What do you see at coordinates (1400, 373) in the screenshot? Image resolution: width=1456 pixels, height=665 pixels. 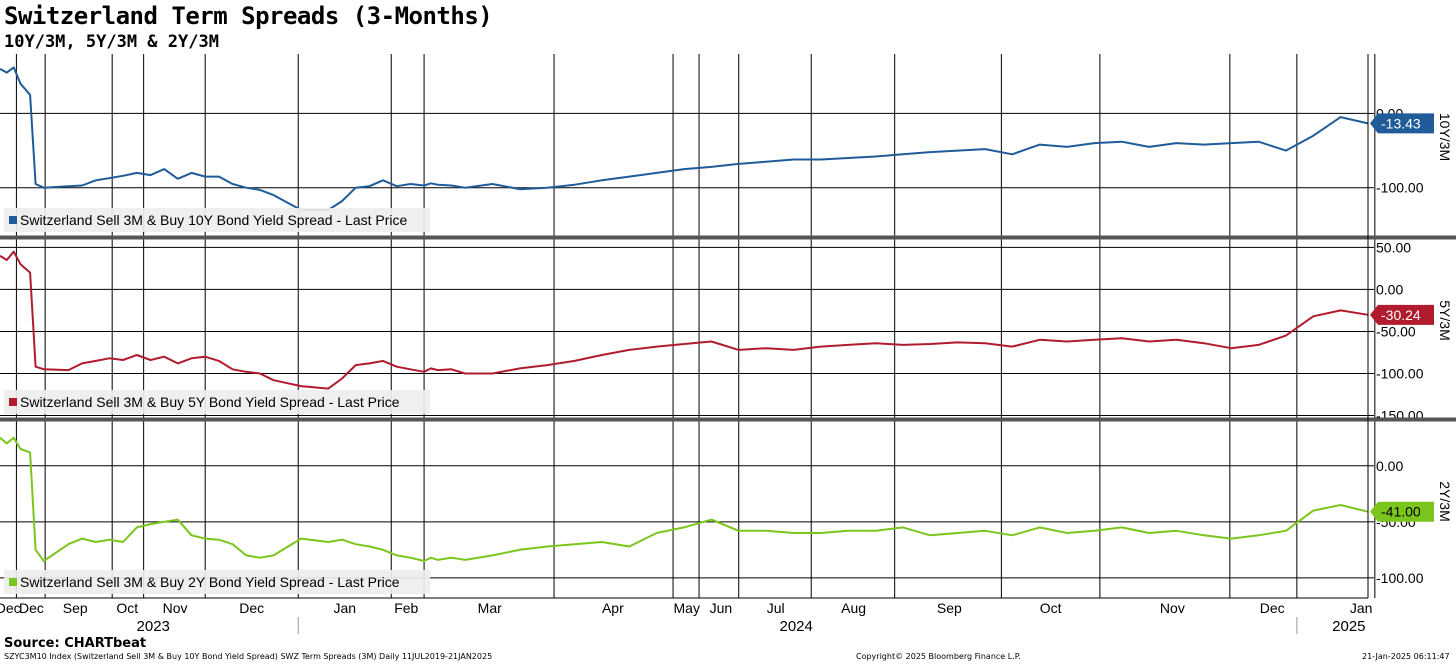 I see `ytick-label-1-3: -100.00` at bounding box center [1400, 373].